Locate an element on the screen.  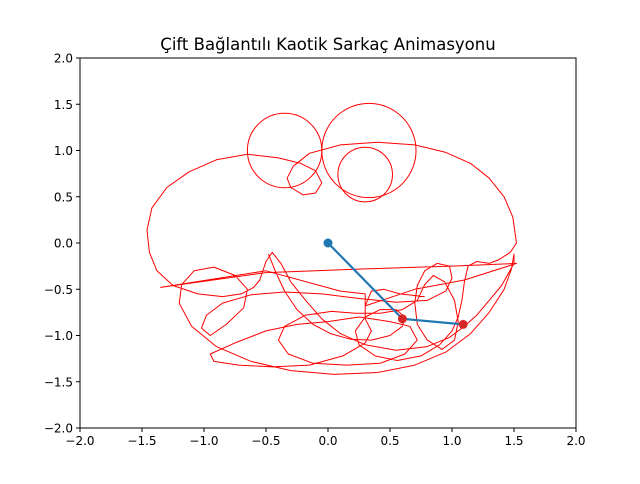
y-tick-label: −0.5 is located at coordinates (58, 290).